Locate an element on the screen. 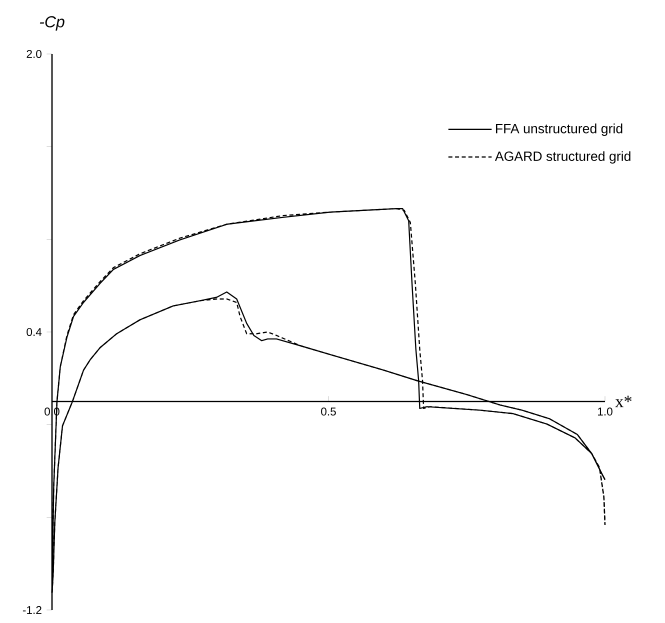  x-axis-title: x* is located at coordinates (623, 402).